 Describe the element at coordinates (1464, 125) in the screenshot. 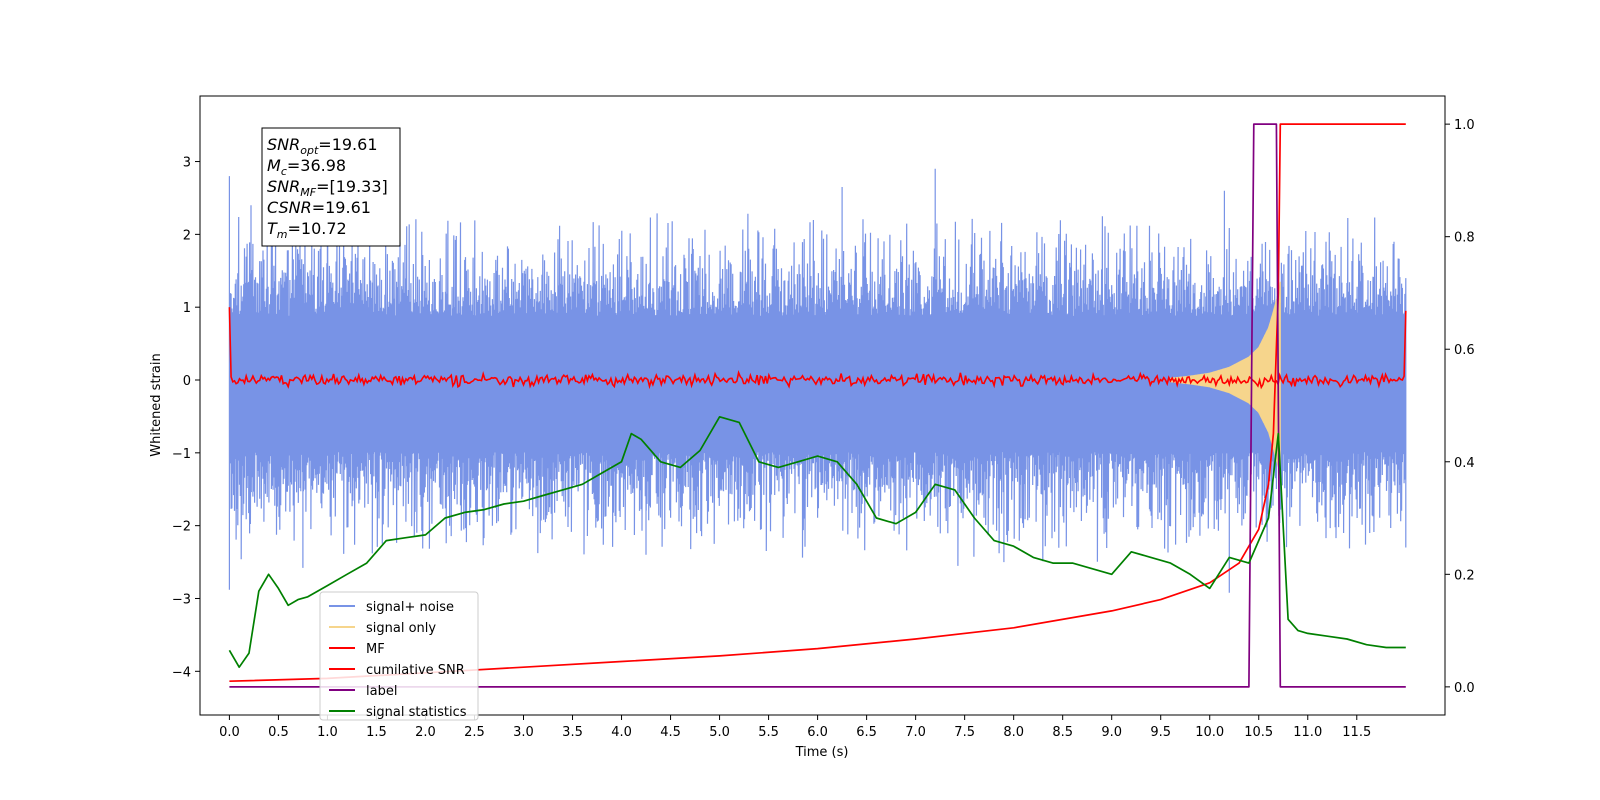

I see `y-right-tick-label: 1.0` at that location.